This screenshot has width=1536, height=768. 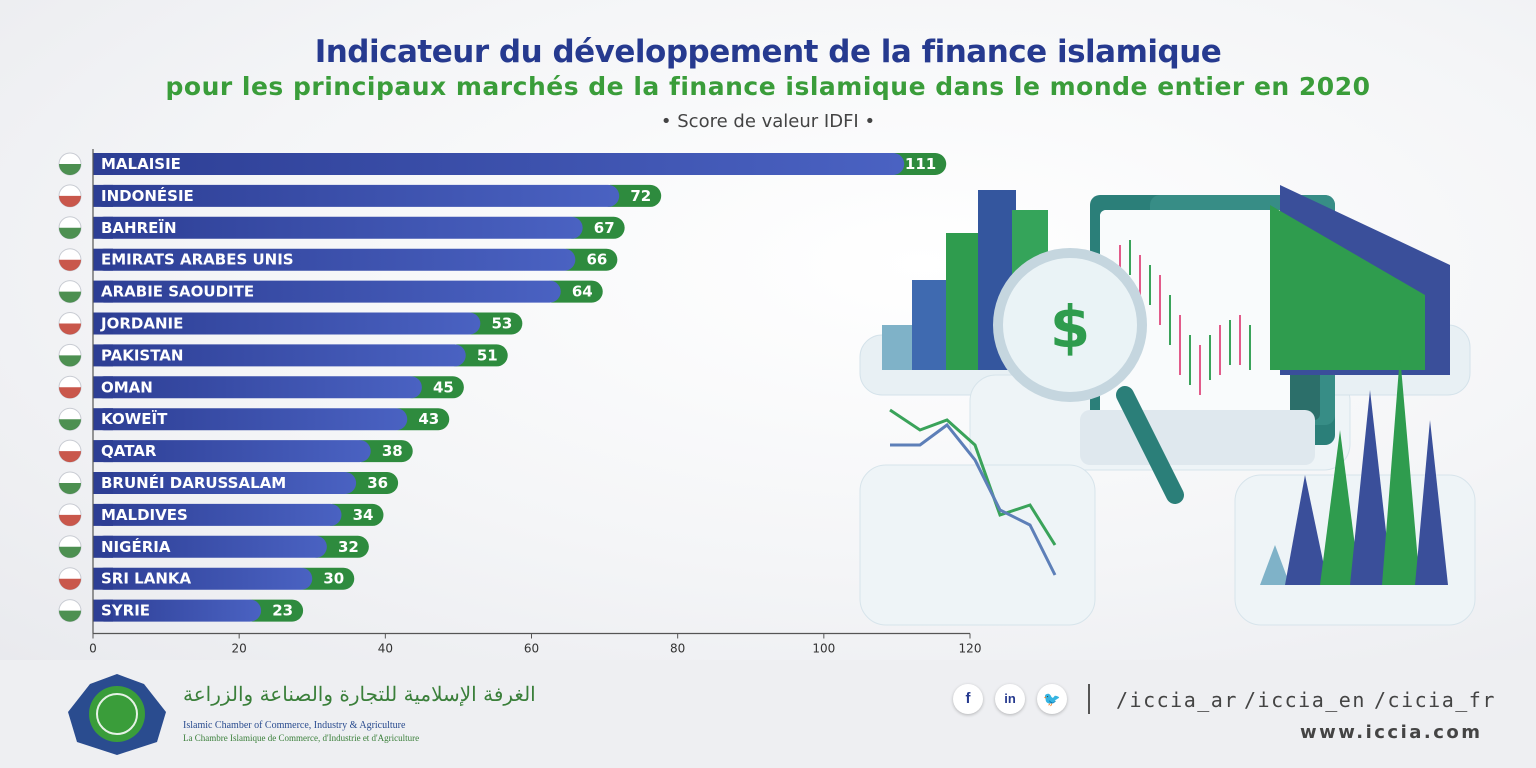 I want to click on value-label: 111, so click(x=920, y=164).